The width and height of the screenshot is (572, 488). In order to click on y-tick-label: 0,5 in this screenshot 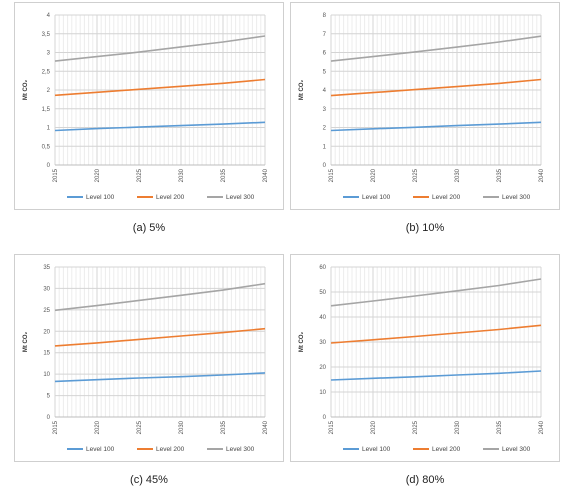, I will do `click(46, 147)`.